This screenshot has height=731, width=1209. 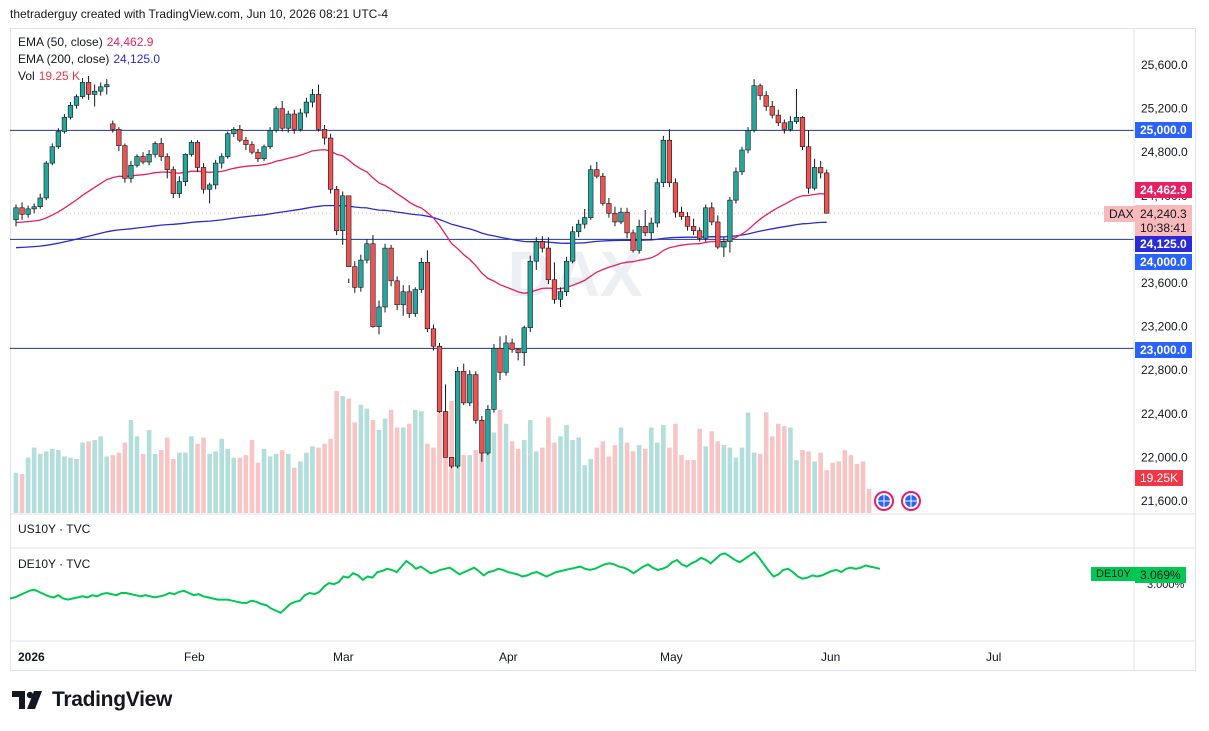 I want to click on pane-label-de10y: DE10Y · TVC, so click(x=54, y=564).